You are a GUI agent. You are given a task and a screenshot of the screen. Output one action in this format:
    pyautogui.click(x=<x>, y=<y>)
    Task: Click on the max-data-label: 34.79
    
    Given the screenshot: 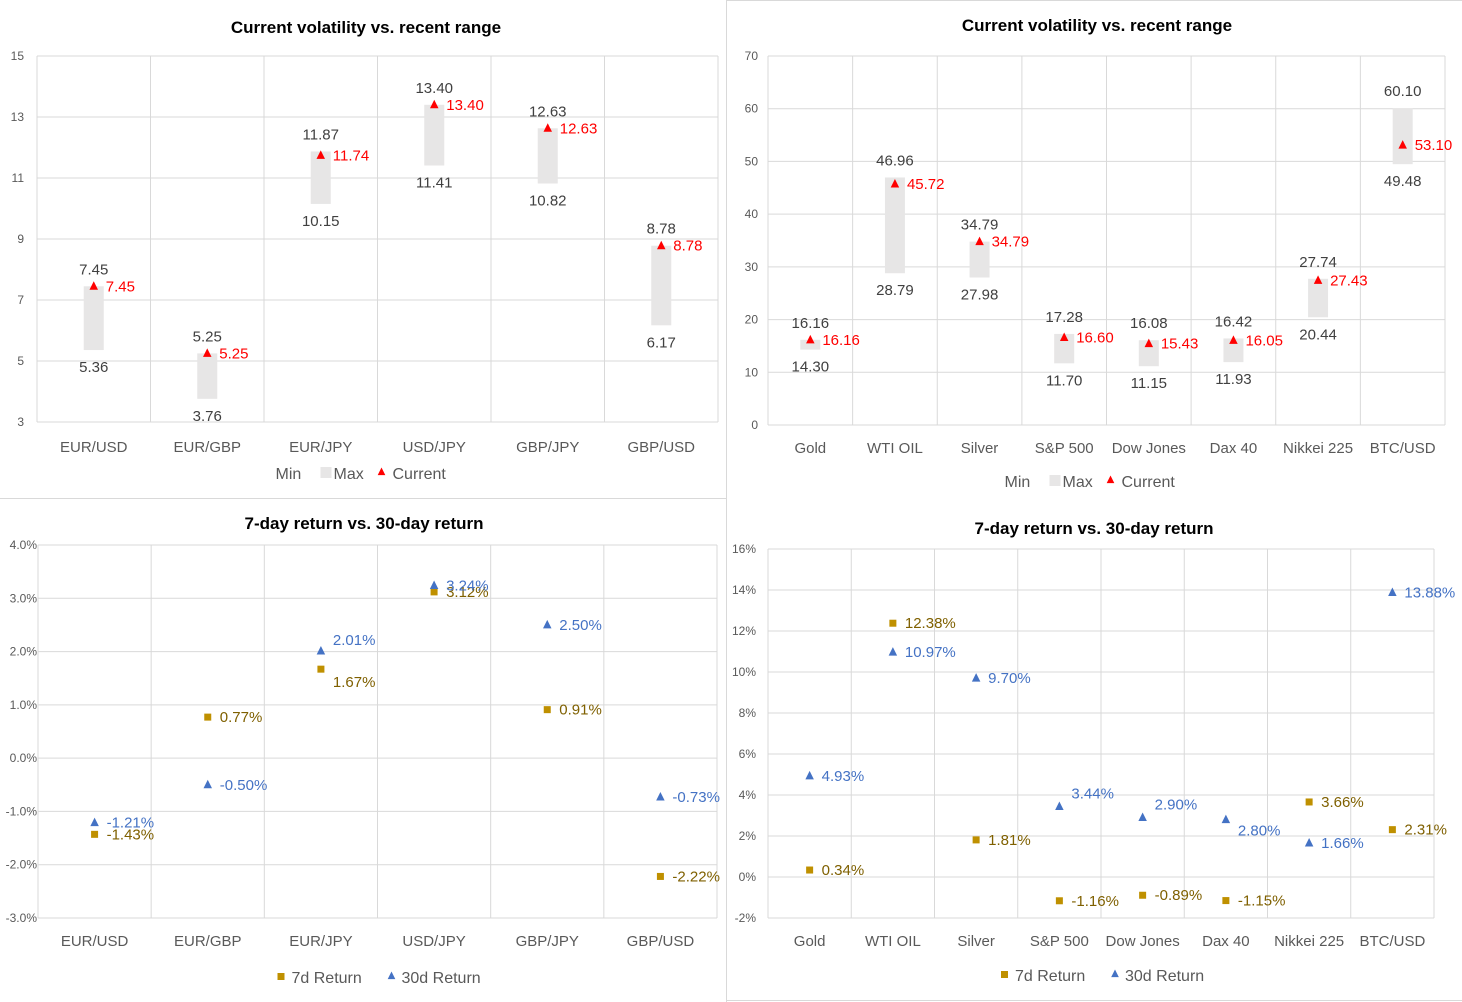 What is the action you would take?
    pyautogui.click(x=980, y=225)
    